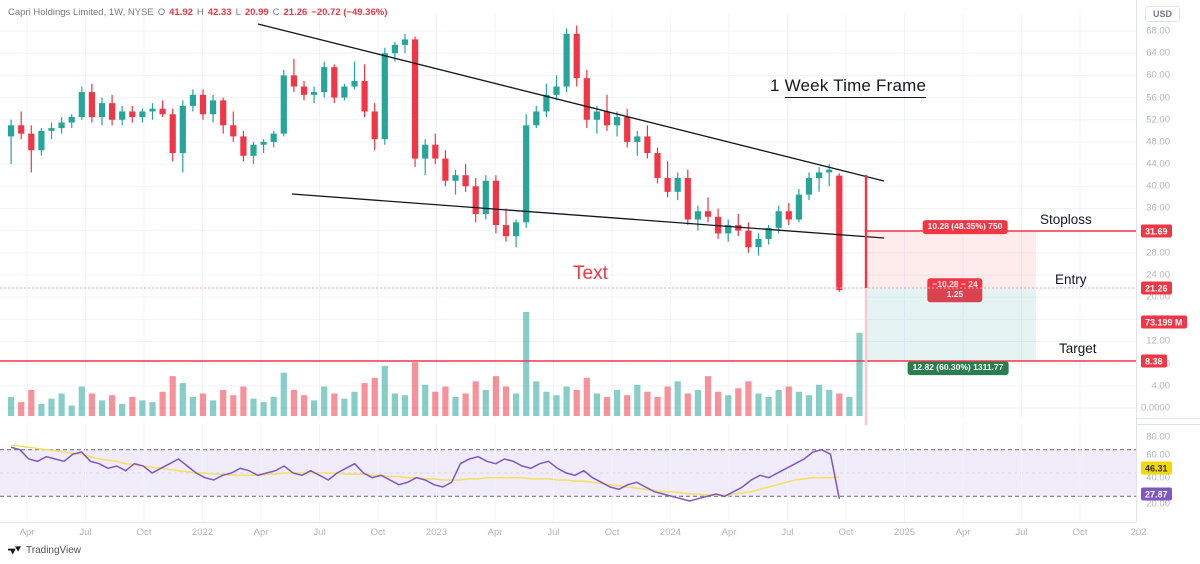 Image resolution: width=1200 pixels, height=564 pixels. What do you see at coordinates (1156, 468) in the screenshot?
I see `rsi-ma-badge: 46.31` at bounding box center [1156, 468].